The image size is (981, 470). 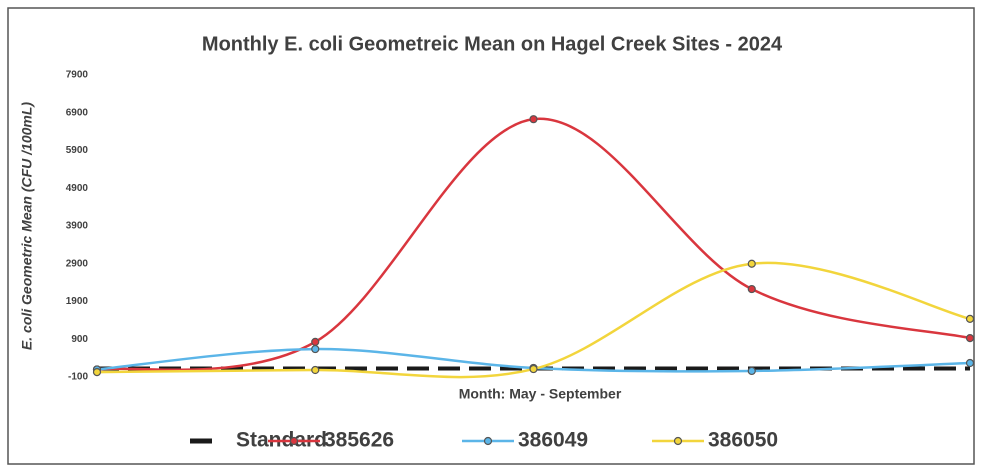 I want to click on legend-label: 385626, so click(x=359, y=440).